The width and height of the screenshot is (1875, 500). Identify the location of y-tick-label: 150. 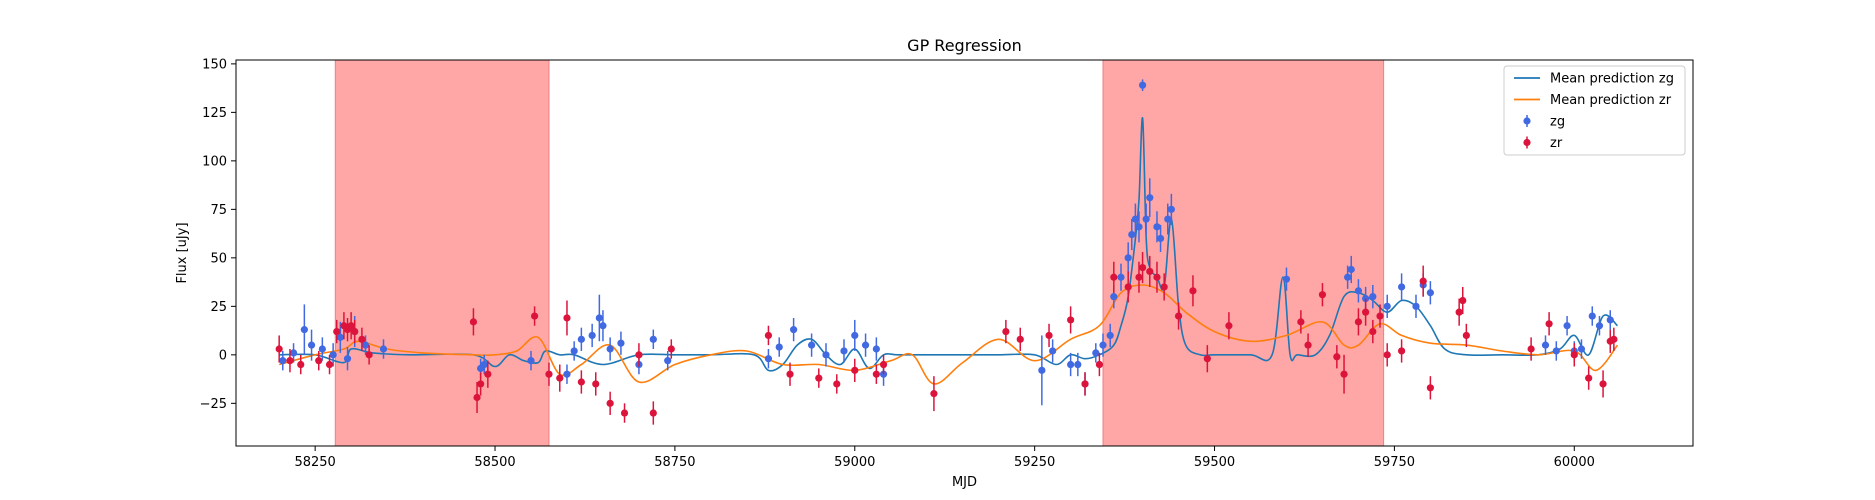
(214, 64).